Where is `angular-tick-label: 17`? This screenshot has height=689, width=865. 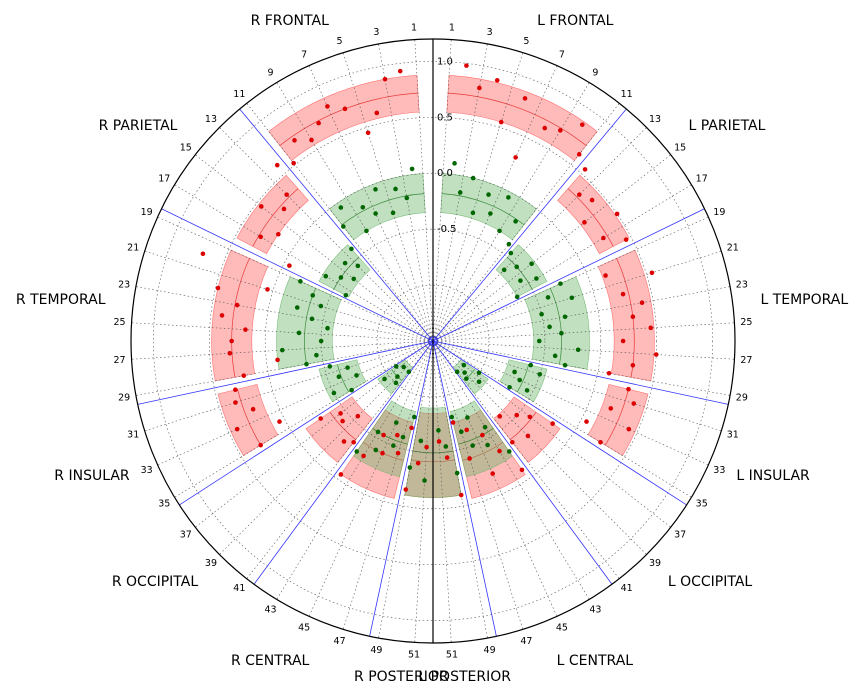 angular-tick-label: 17 is located at coordinates (164, 179).